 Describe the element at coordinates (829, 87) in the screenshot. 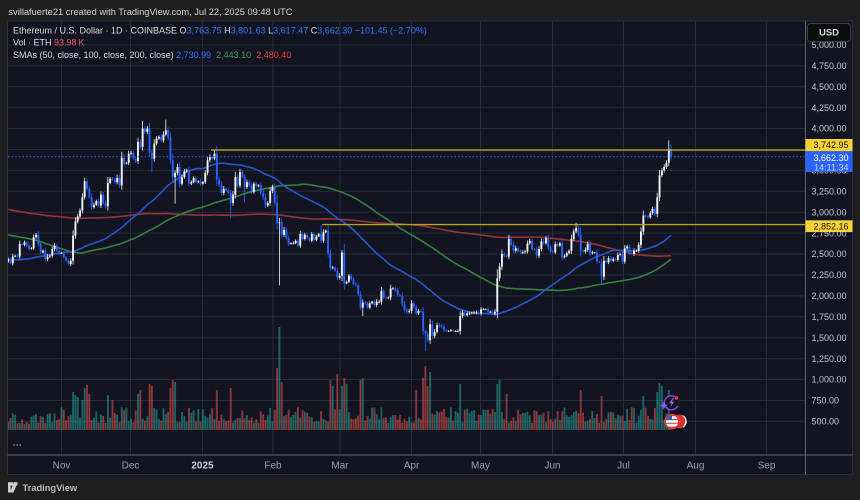

I see `svg-text: 4,500.00` at that location.